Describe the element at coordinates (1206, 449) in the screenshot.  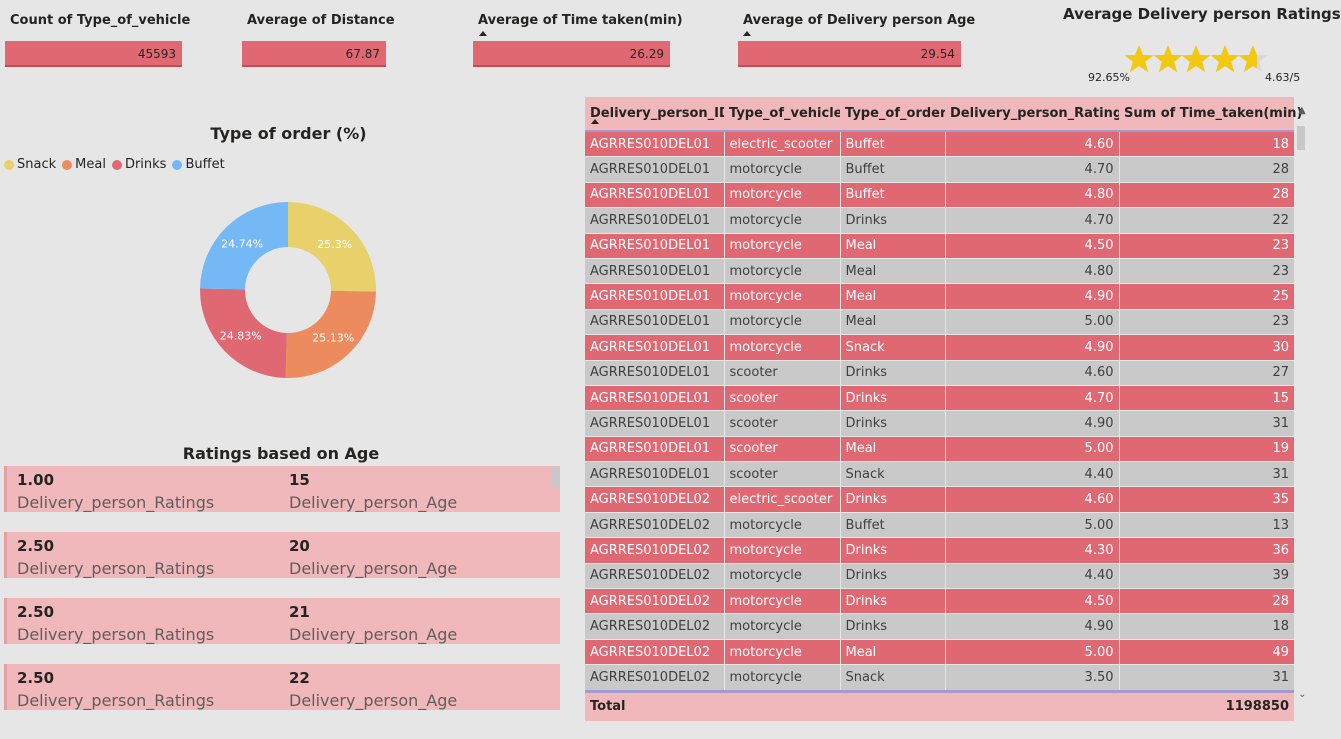
I see `cell-time: 19` at that location.